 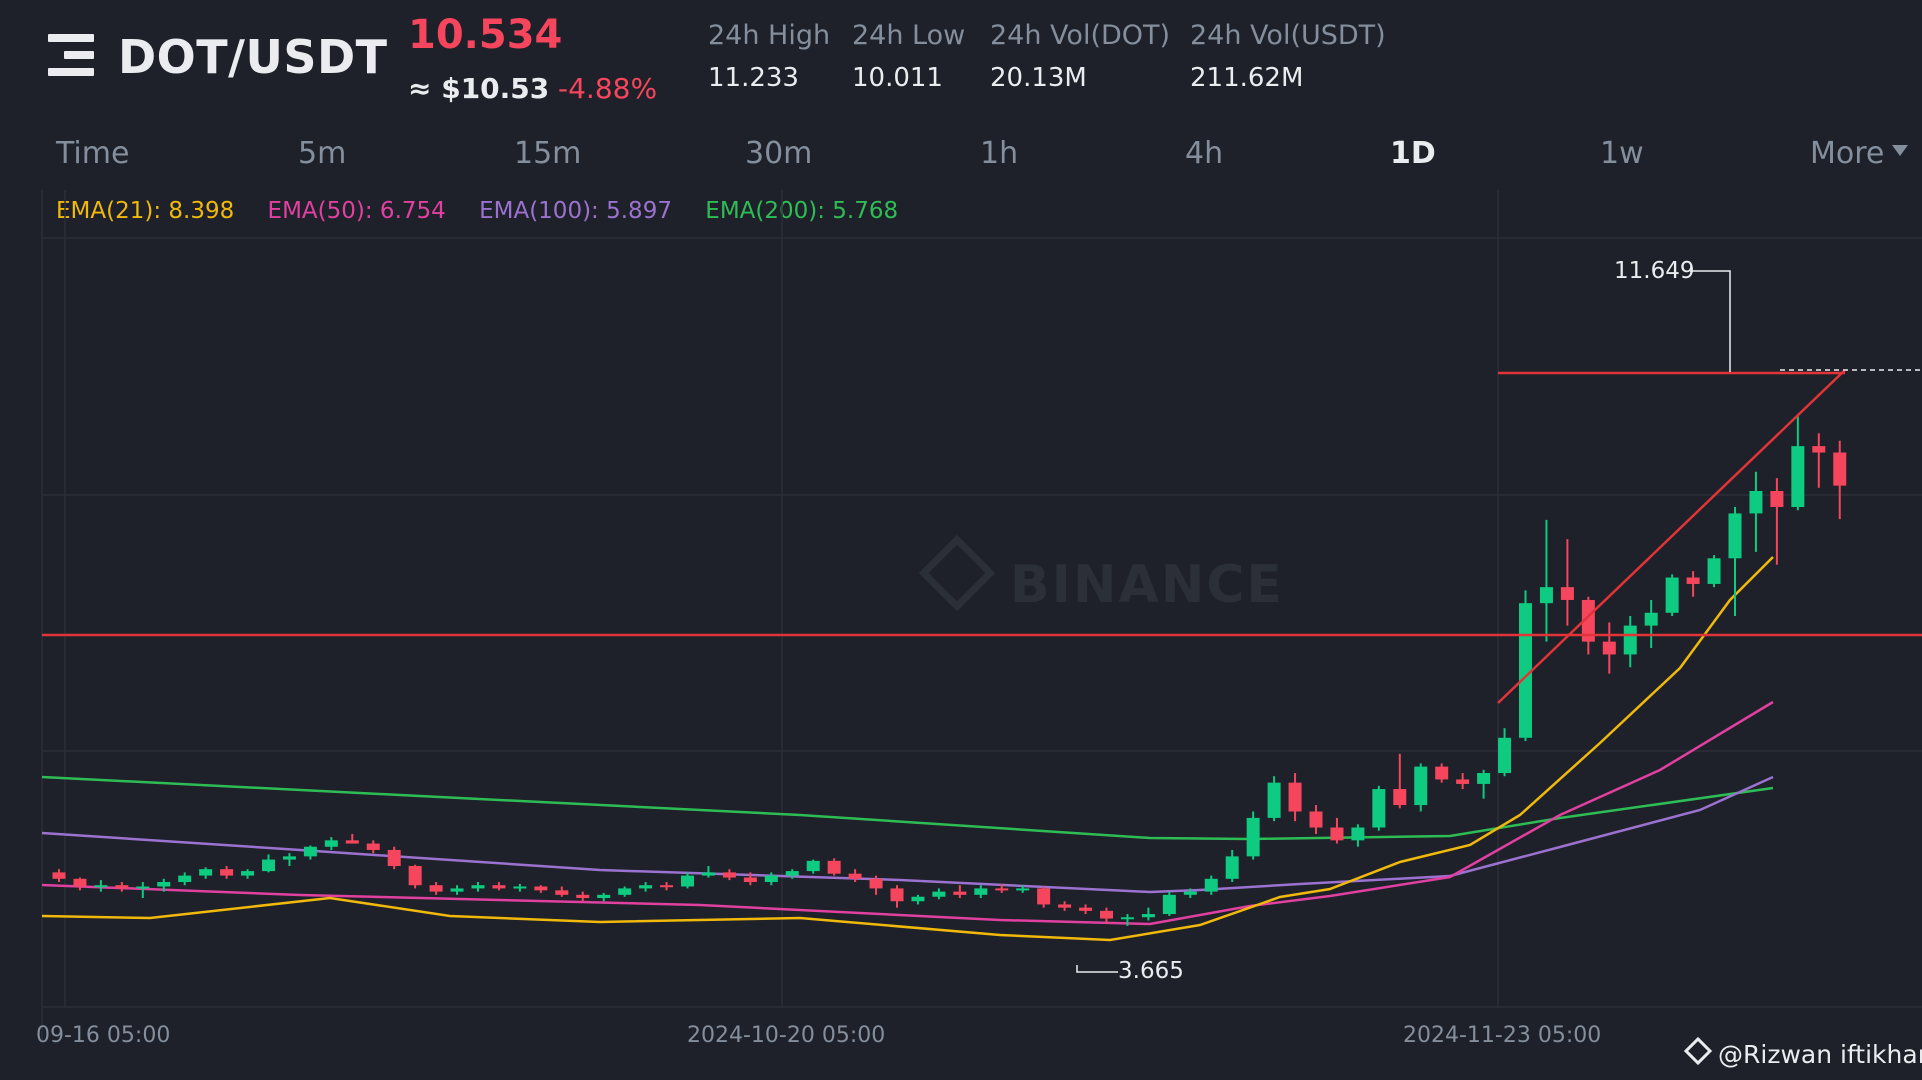 What do you see at coordinates (548, 153) in the screenshot?
I see `tab-15m: 15m` at bounding box center [548, 153].